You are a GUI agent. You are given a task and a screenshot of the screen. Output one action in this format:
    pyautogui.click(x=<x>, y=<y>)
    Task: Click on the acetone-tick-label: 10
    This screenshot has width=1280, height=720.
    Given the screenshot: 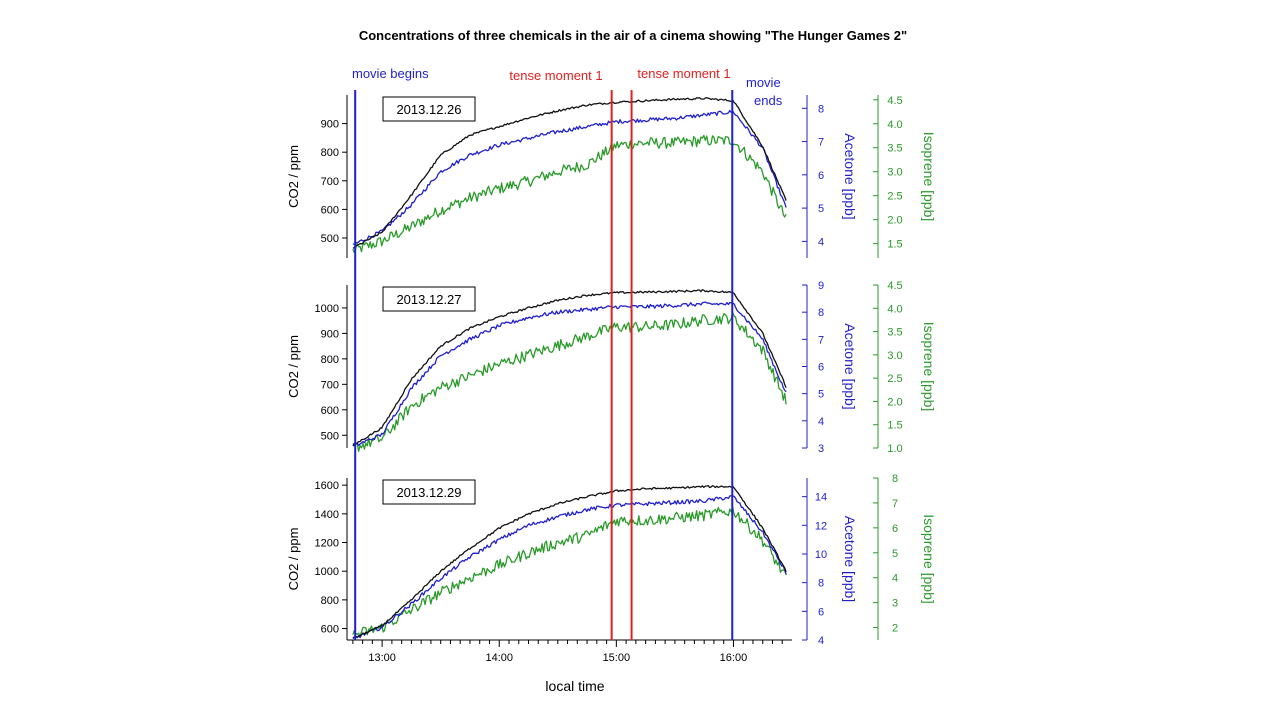 What is the action you would take?
    pyautogui.click(x=821, y=555)
    